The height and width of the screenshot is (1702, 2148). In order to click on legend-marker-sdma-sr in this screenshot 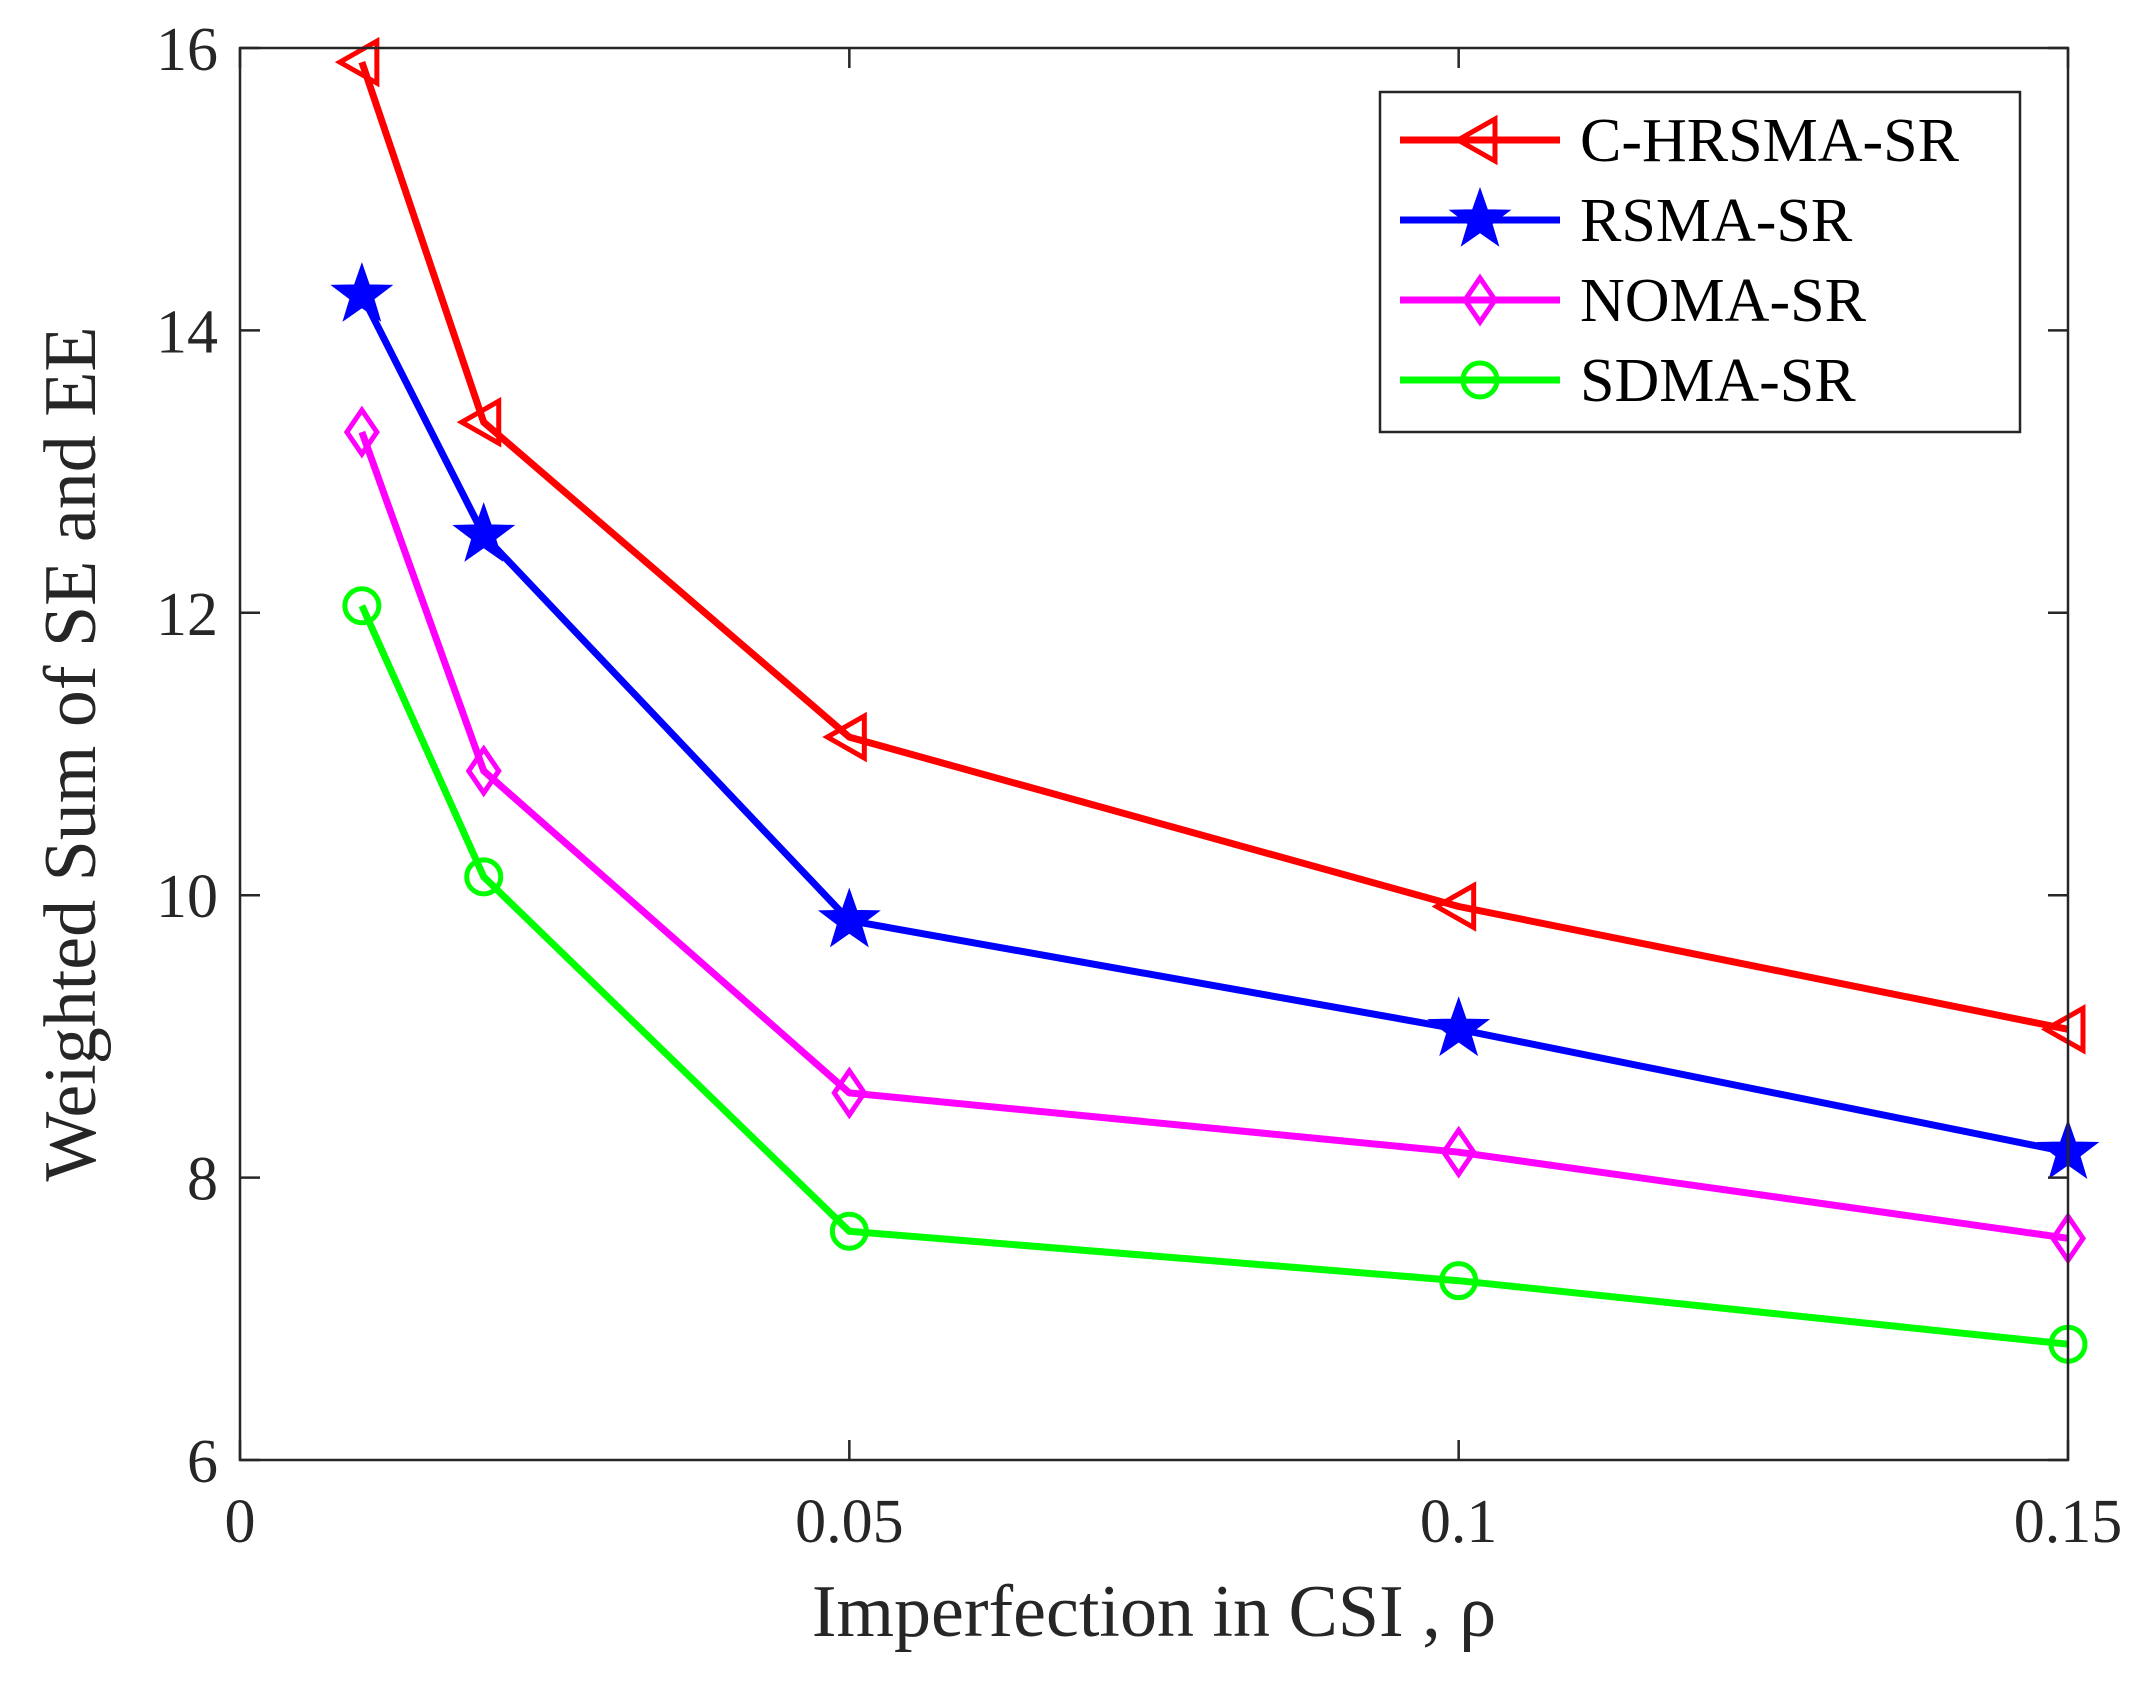, I will do `click(1480, 380)`.